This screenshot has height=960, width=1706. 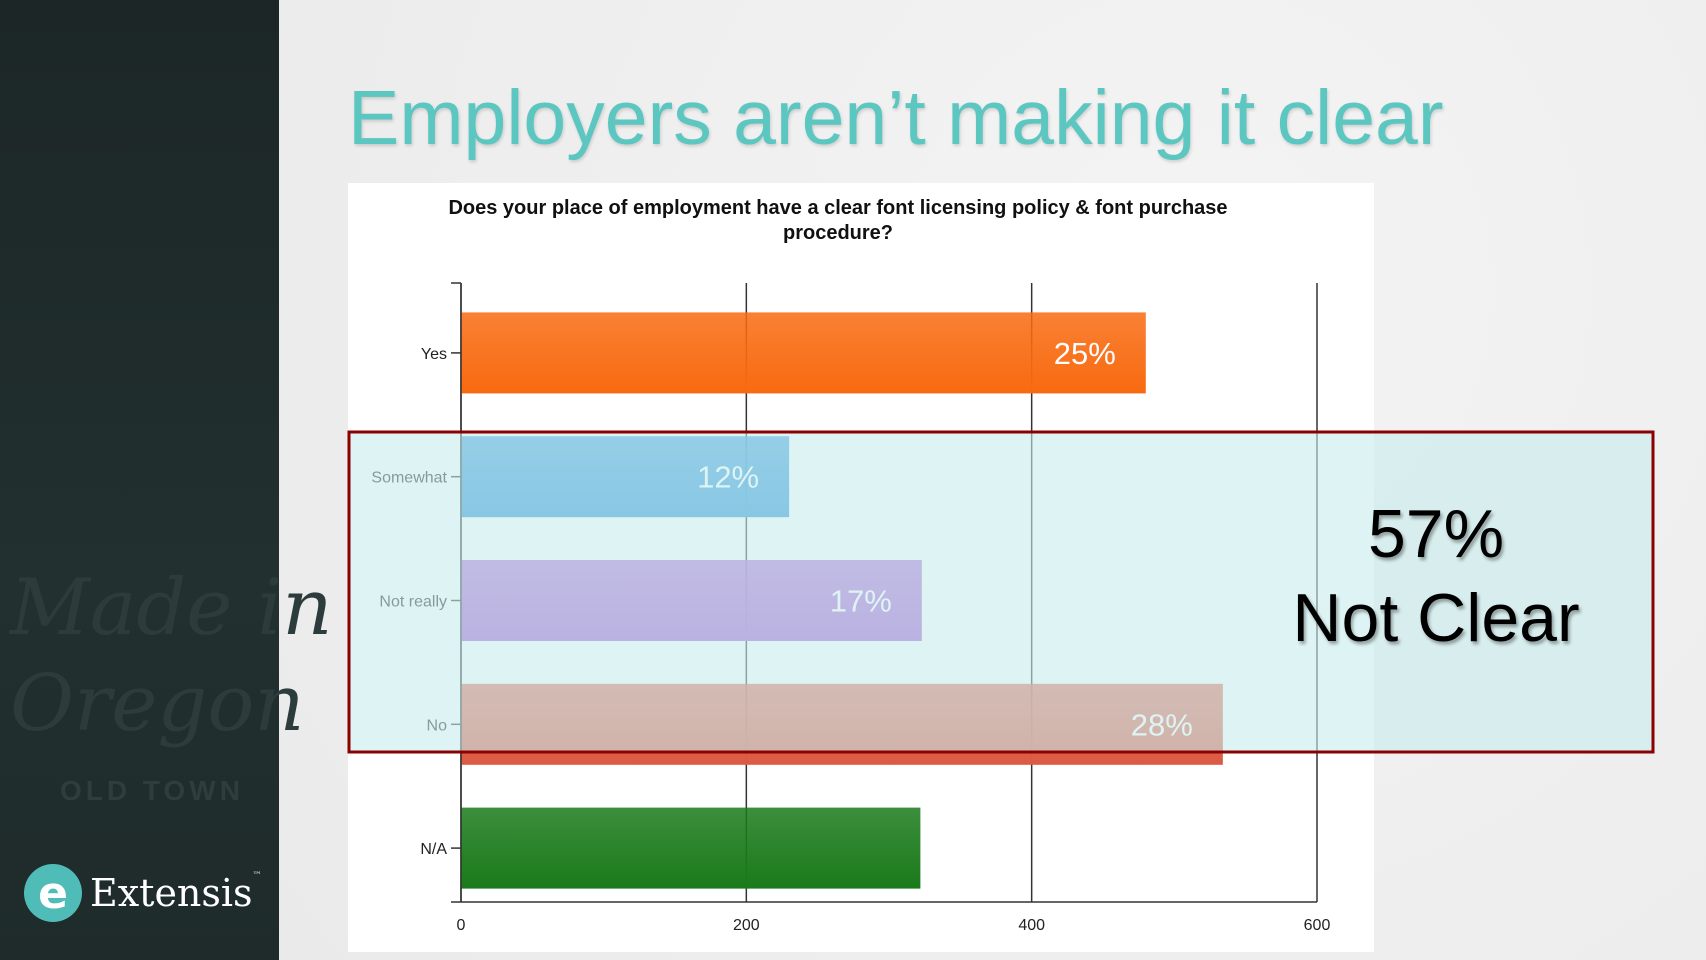 What do you see at coordinates (434, 354) in the screenshot?
I see `y-tick-label: Yes` at bounding box center [434, 354].